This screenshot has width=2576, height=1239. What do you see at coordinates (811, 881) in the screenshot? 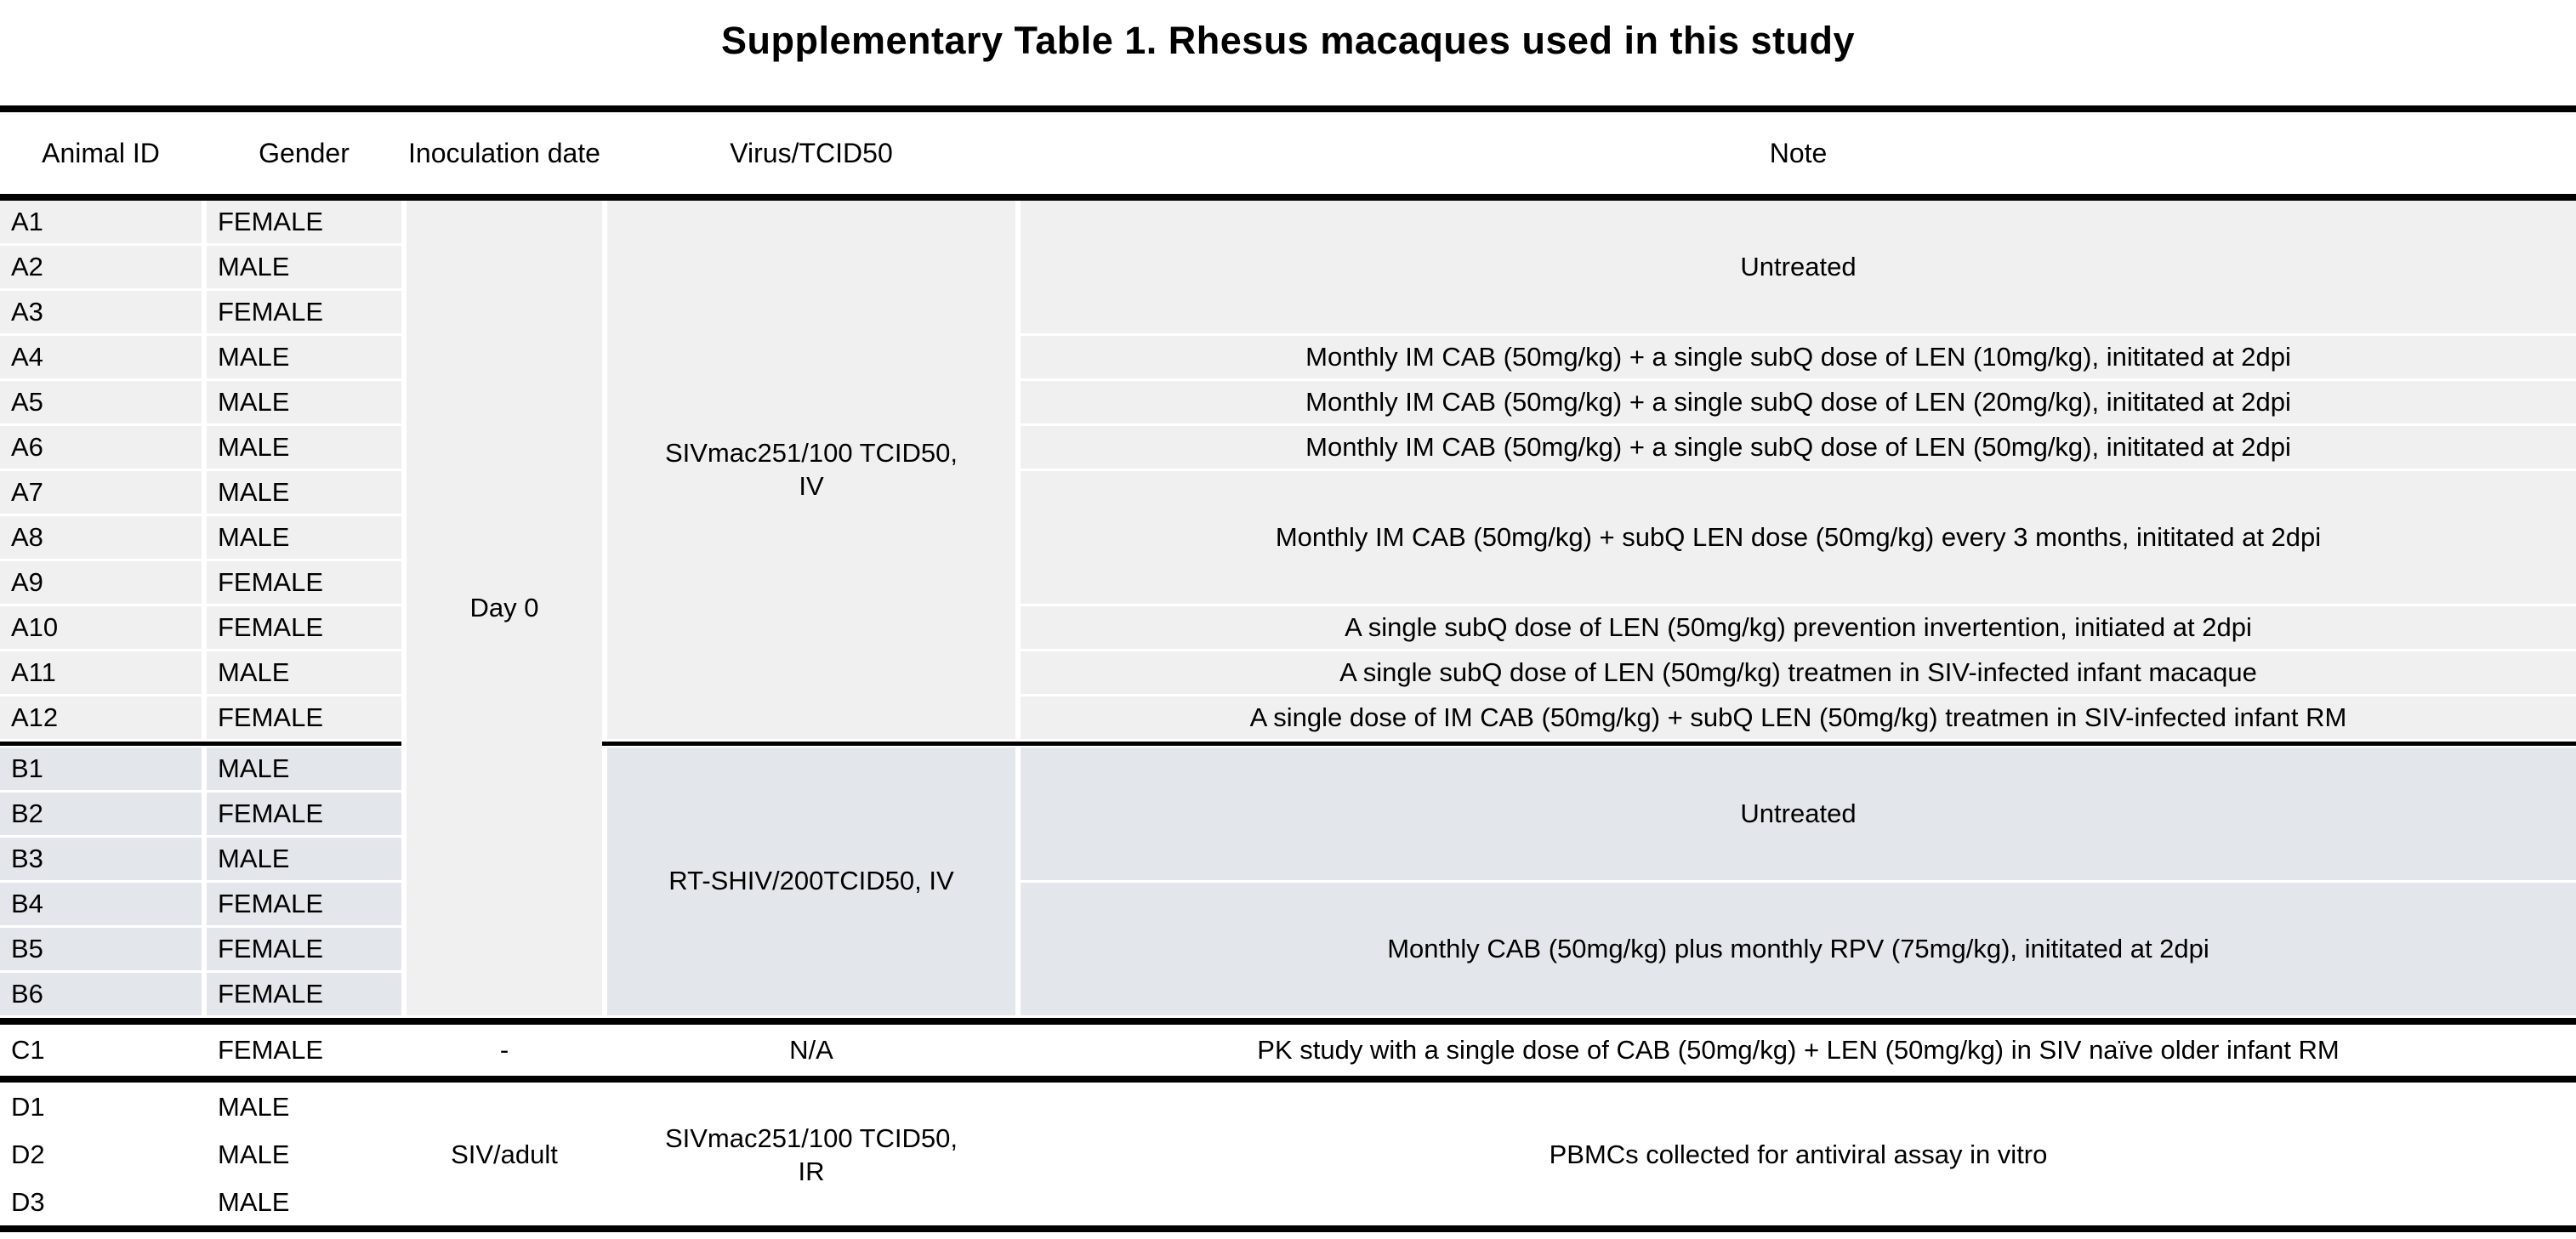
I see `virus-cell-b: RT-SHIV/200TCID50, IV` at bounding box center [811, 881].